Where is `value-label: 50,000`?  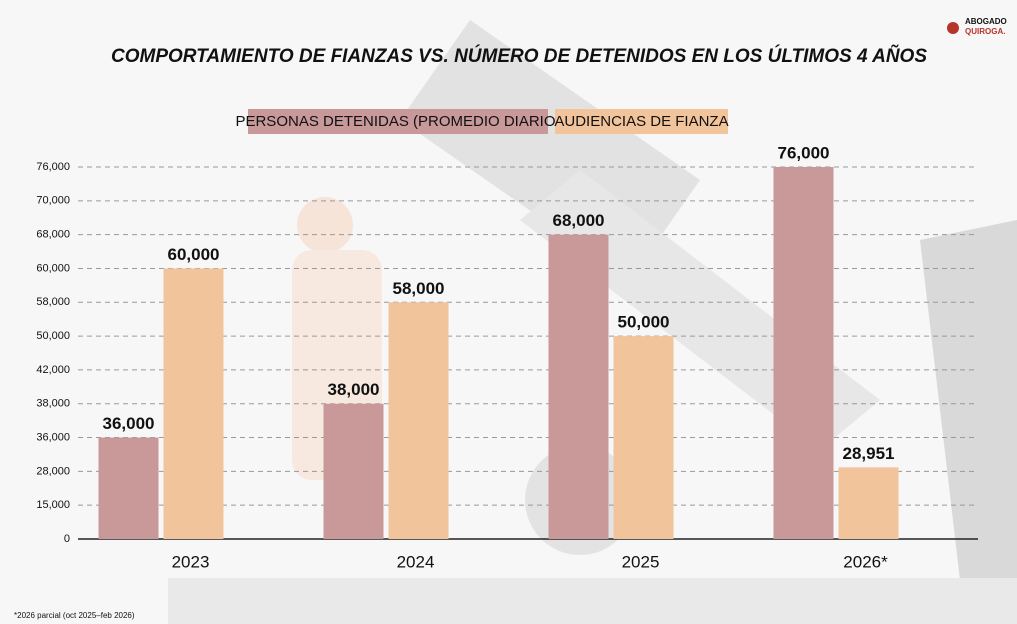
value-label: 50,000 is located at coordinates (644, 322).